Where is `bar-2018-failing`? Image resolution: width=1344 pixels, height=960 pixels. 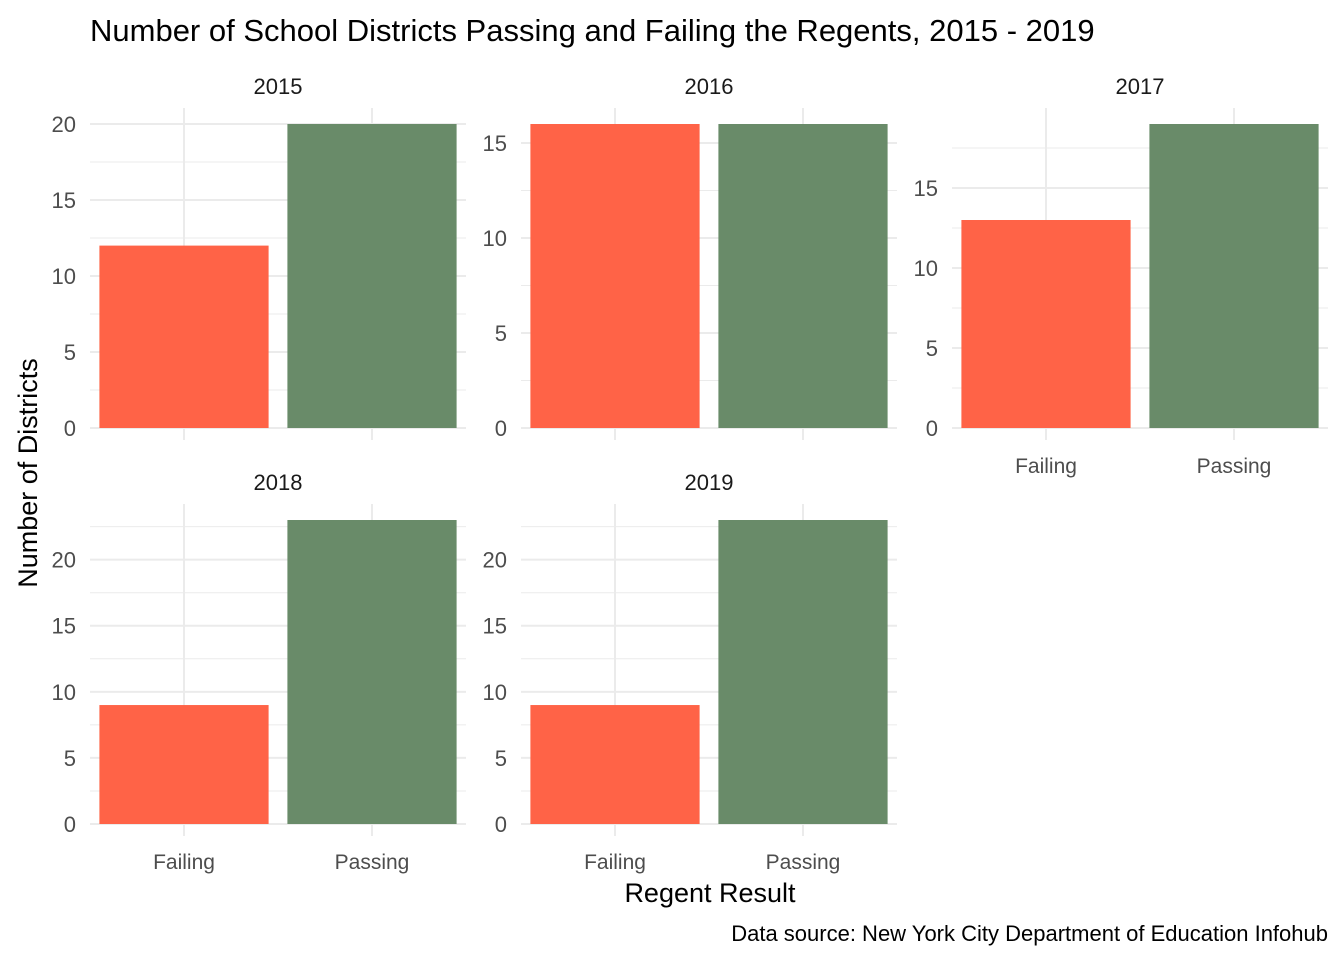
bar-2018-failing is located at coordinates (184, 764).